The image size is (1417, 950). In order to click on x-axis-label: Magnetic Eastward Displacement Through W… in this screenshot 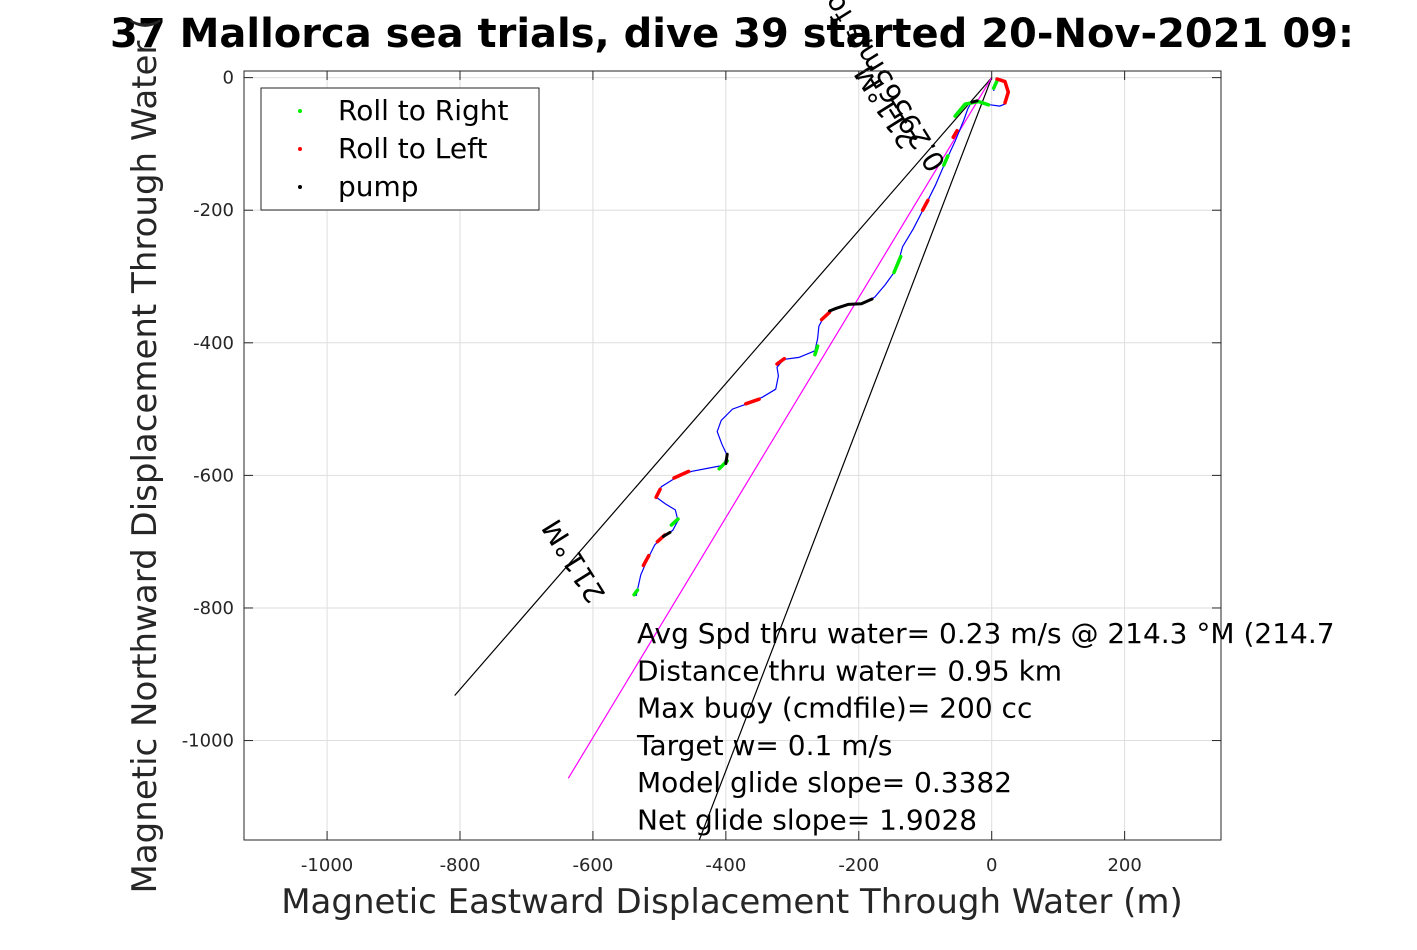, I will do `click(732, 902)`.